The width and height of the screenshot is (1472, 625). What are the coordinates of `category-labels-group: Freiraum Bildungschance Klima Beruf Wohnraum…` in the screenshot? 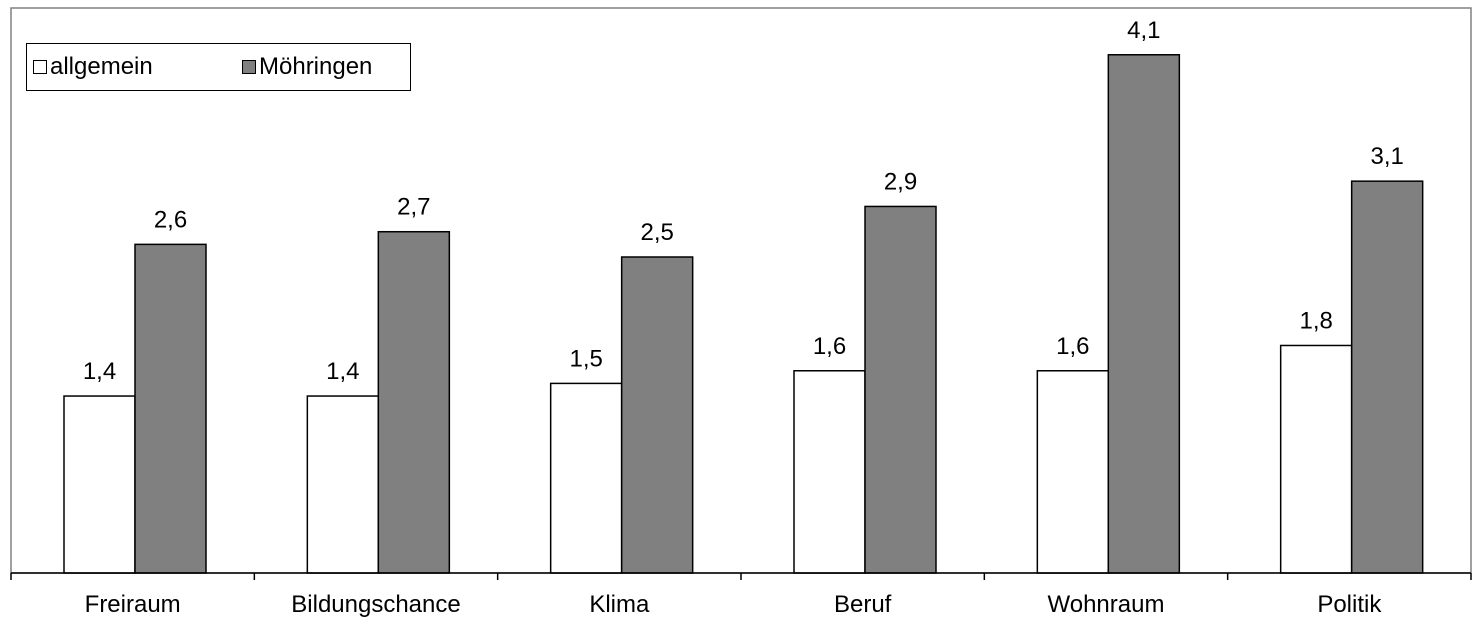 It's located at (734, 604).